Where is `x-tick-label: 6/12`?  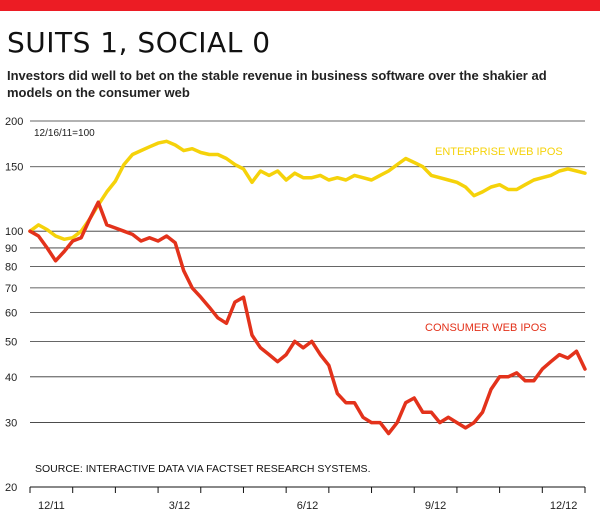 x-tick-label: 6/12 is located at coordinates (307, 506).